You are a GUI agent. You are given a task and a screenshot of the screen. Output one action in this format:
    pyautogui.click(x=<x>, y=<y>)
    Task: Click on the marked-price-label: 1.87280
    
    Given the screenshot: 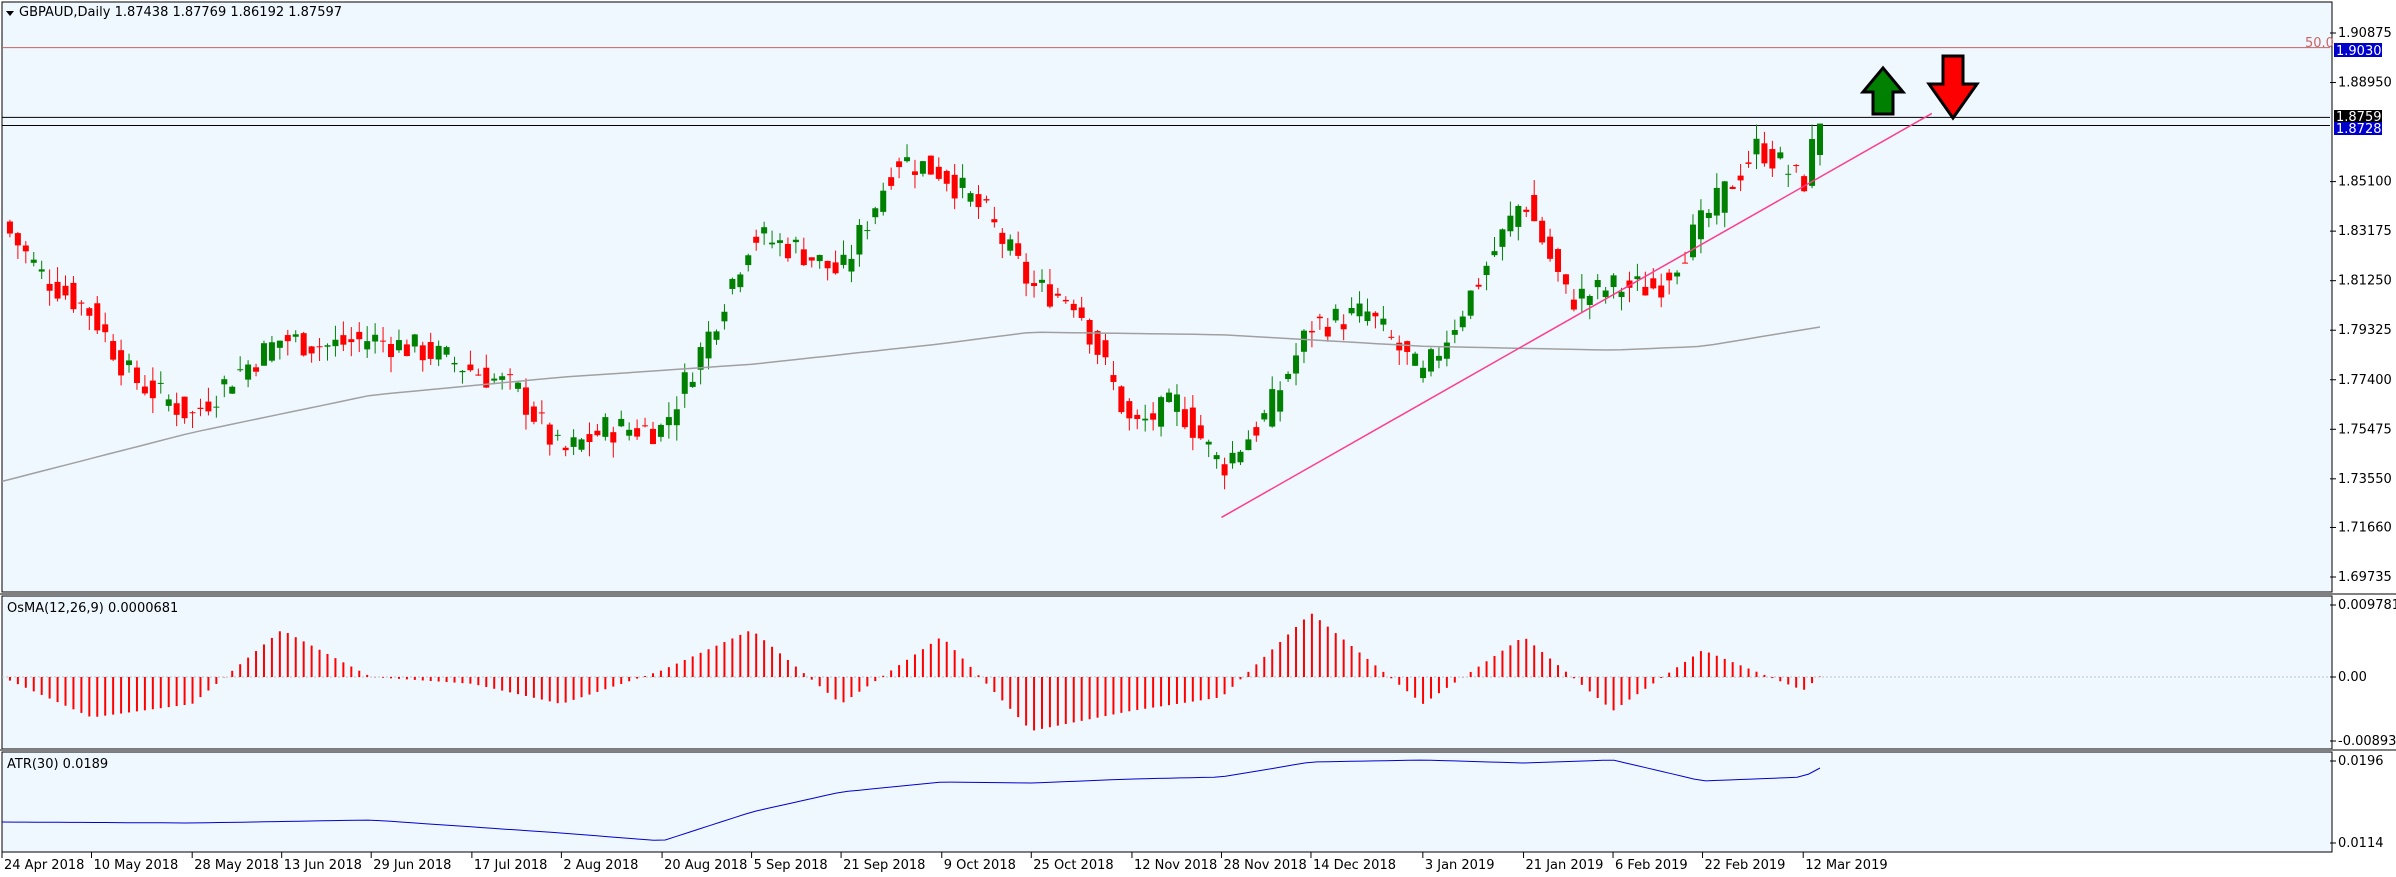 What is the action you would take?
    pyautogui.click(x=2363, y=129)
    